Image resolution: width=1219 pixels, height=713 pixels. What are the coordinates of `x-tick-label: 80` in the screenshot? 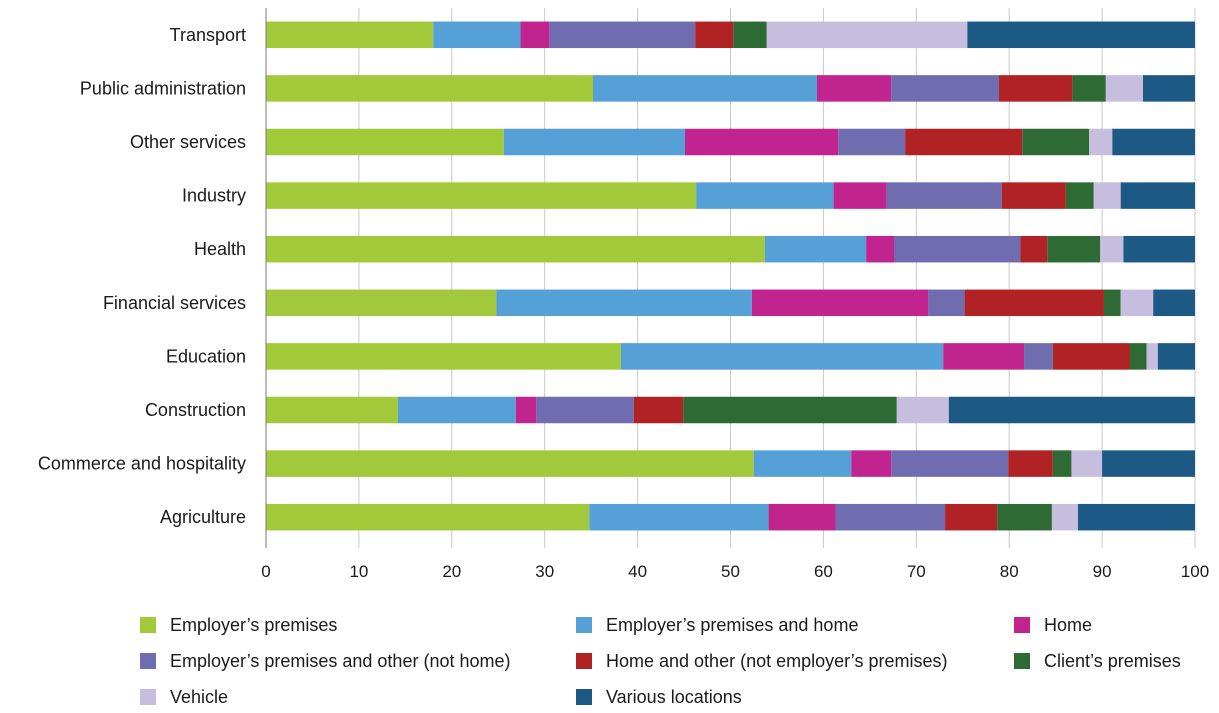 It's located at (1009, 571).